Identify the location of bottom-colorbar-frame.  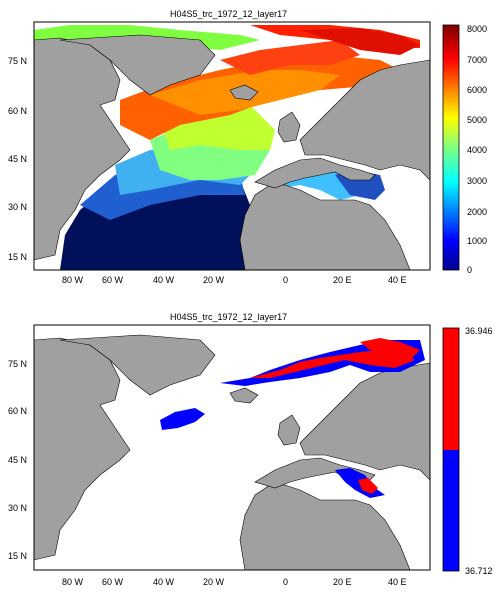
(451, 449).